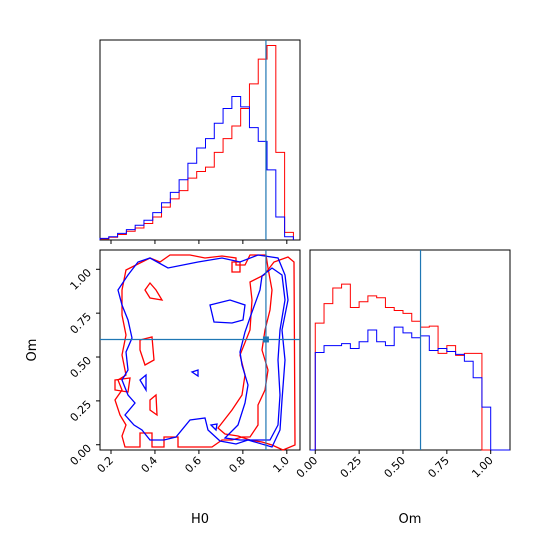 The image size is (550, 550). I want to click on joint-x-tick-label-0: 0.2, so click(106, 465).